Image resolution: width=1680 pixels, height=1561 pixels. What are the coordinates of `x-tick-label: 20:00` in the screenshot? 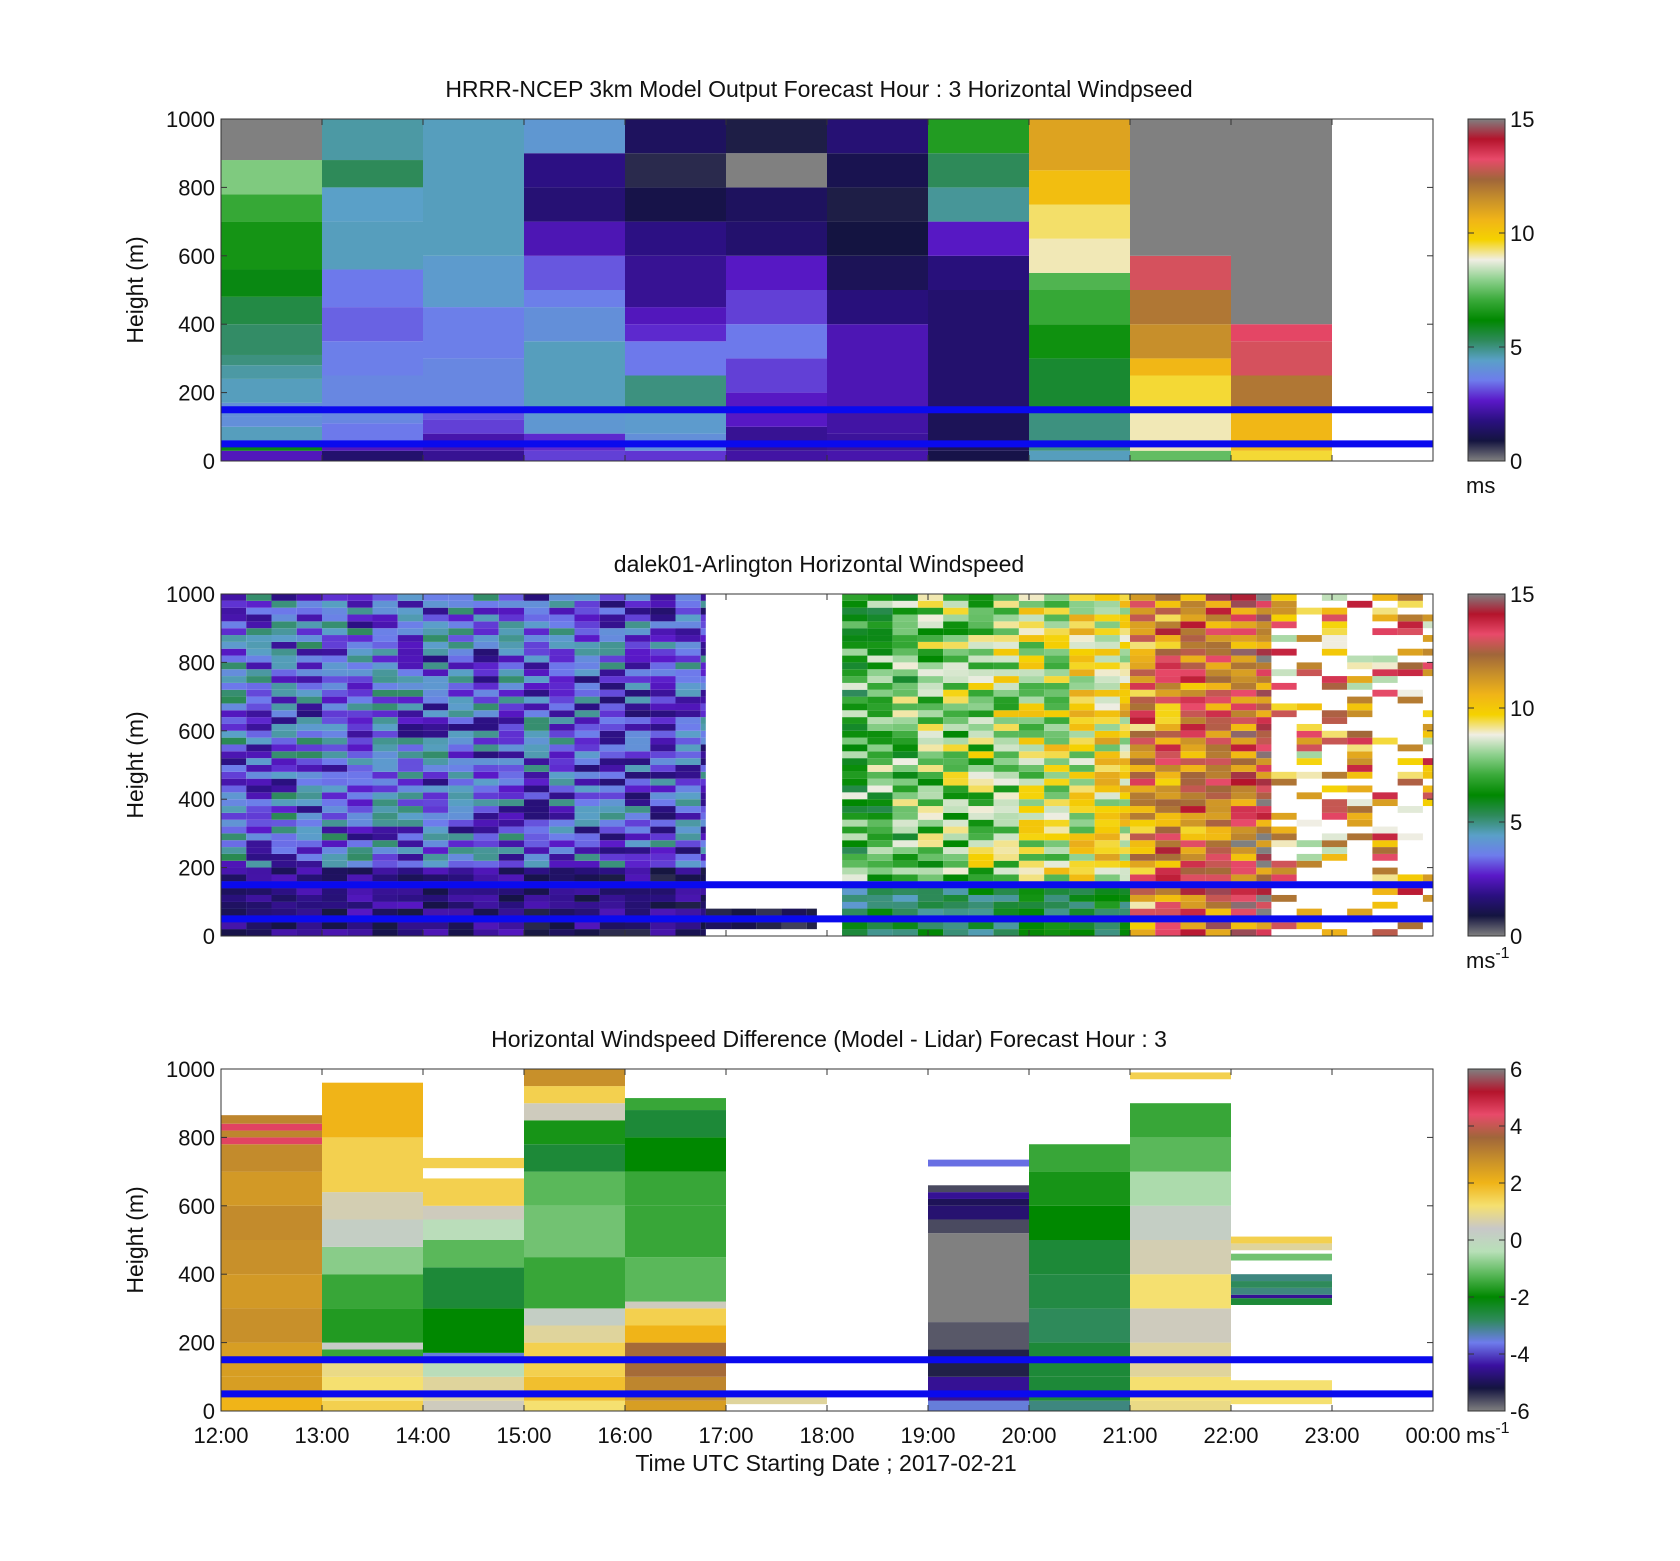 It's located at (1028, 1435).